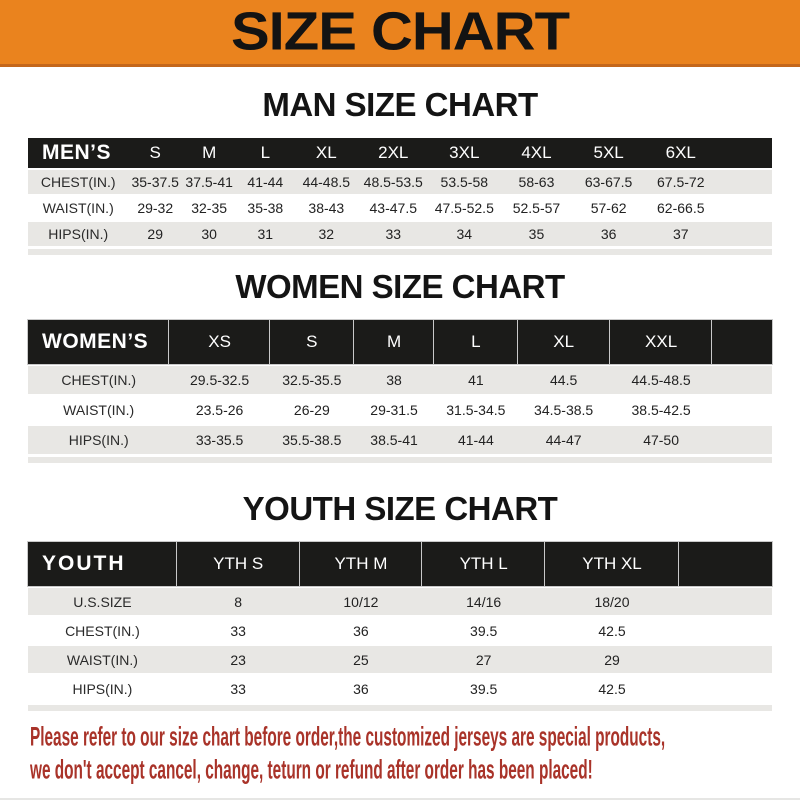  I want to click on size-value: 41, so click(476, 380).